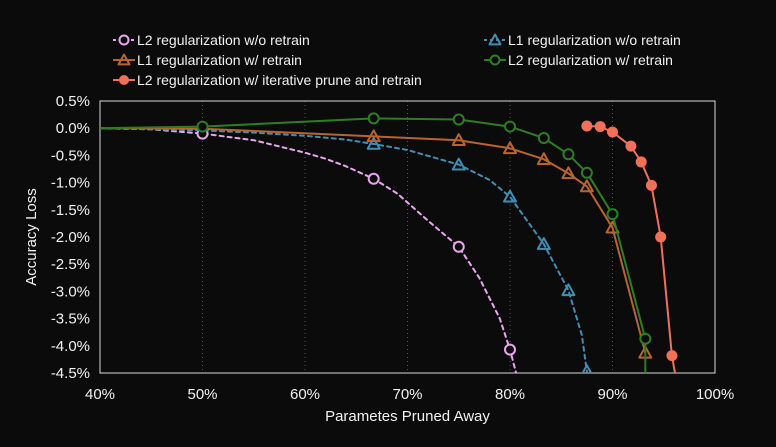 Image resolution: width=776 pixels, height=447 pixels. Describe the element at coordinates (219, 60) in the screenshot. I see `legend-label: L1 regularization w/ retrain` at that location.